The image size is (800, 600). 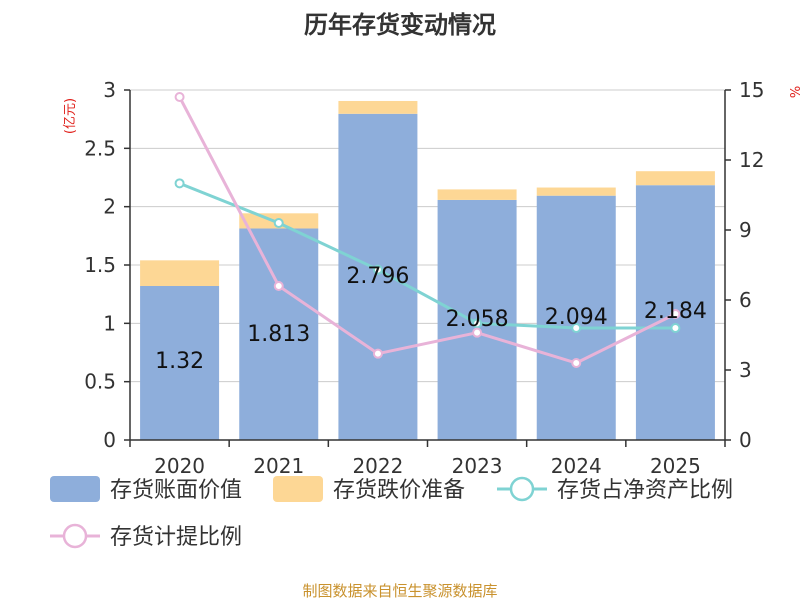 I want to click on bar-value-label: 2.058, so click(x=477, y=319).